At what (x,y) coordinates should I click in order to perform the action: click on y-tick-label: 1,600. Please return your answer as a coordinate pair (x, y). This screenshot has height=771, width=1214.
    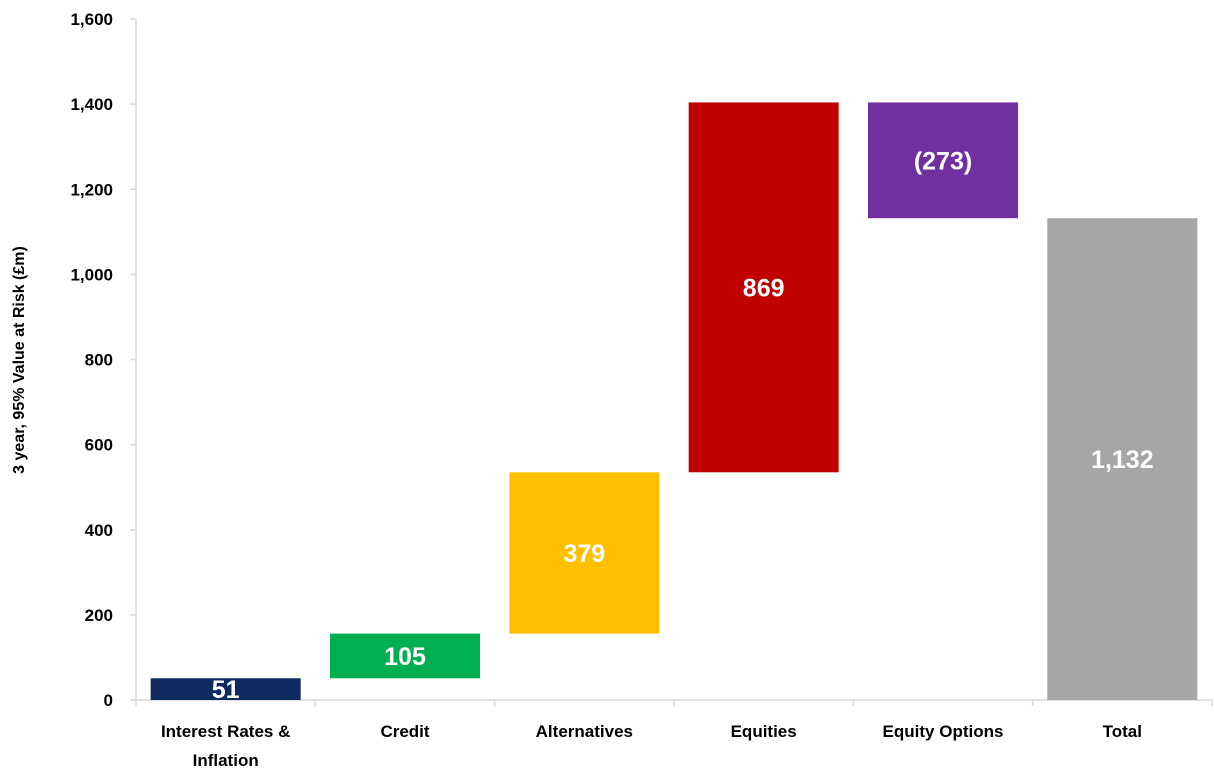
    Looking at the image, I should click on (91, 19).